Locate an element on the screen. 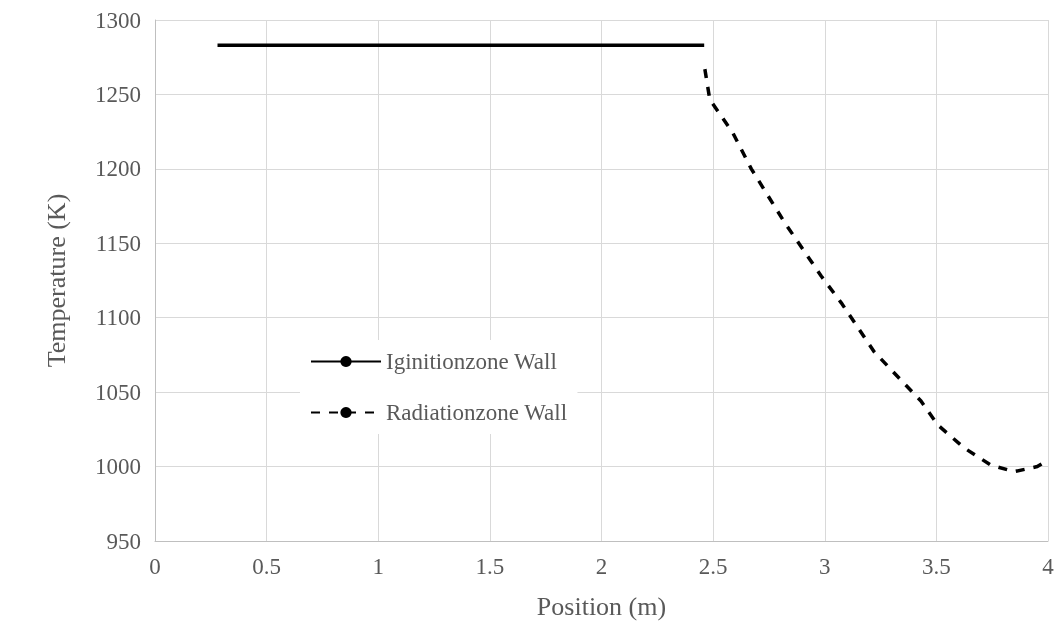 Image resolution: width=1058 pixels, height=643 pixels. y-tick-label: 1200 is located at coordinates (118, 169).